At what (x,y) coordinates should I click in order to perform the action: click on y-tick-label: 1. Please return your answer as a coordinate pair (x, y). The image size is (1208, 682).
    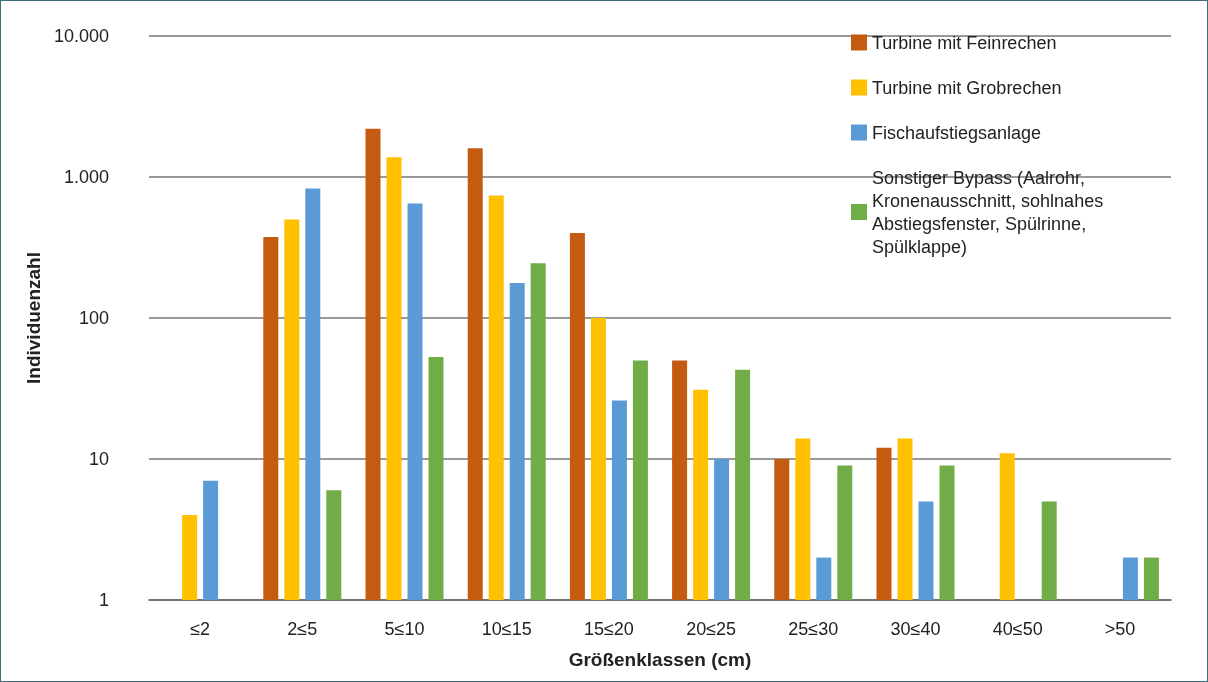
    Looking at the image, I should click on (103, 600).